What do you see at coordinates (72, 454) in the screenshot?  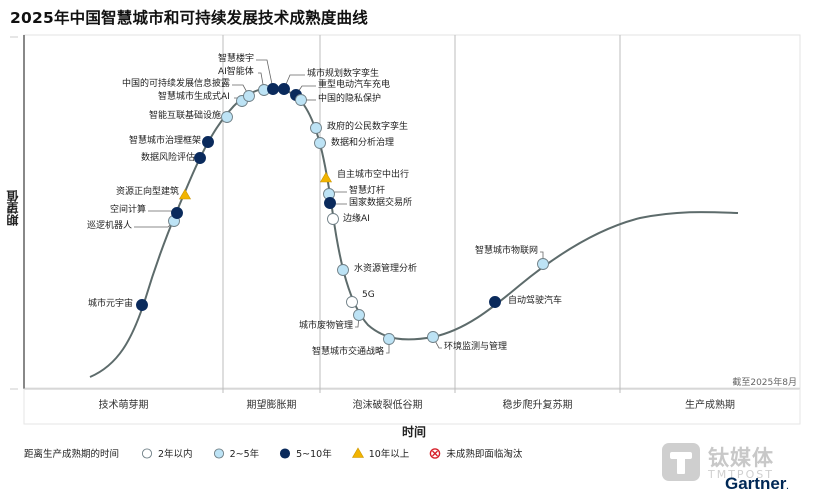 I see `legend-title: 距离生产成熟期的时间` at bounding box center [72, 454].